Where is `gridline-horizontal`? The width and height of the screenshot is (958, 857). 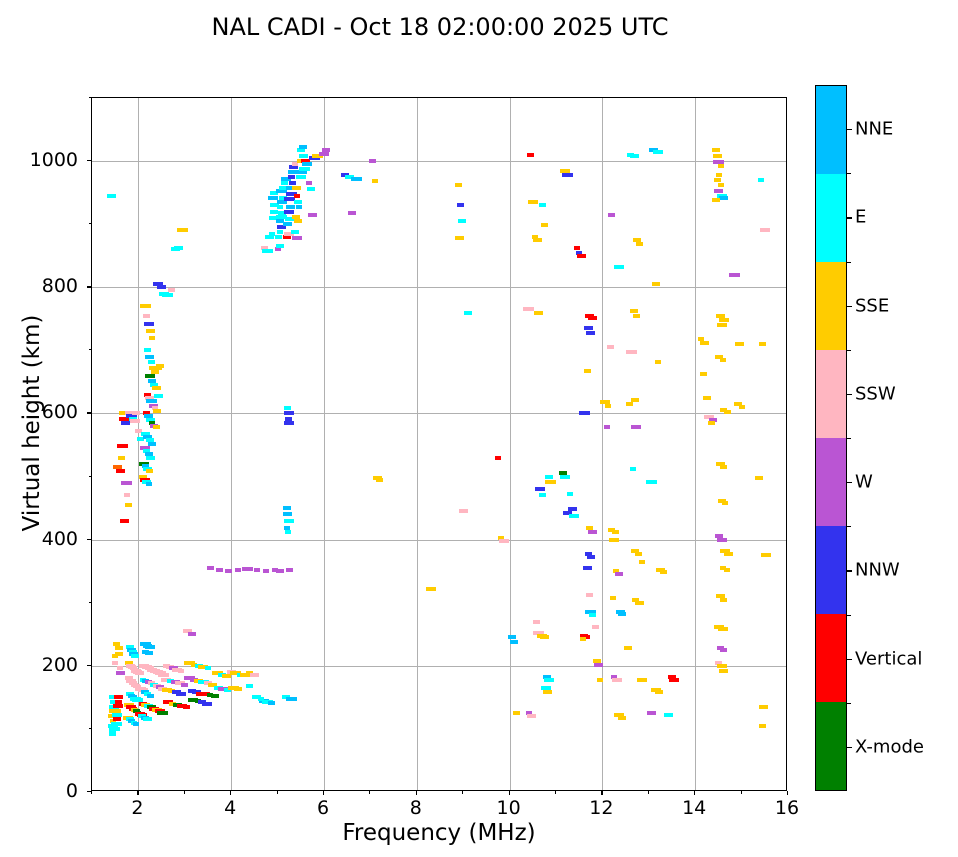
gridline-horizontal is located at coordinates (439, 414).